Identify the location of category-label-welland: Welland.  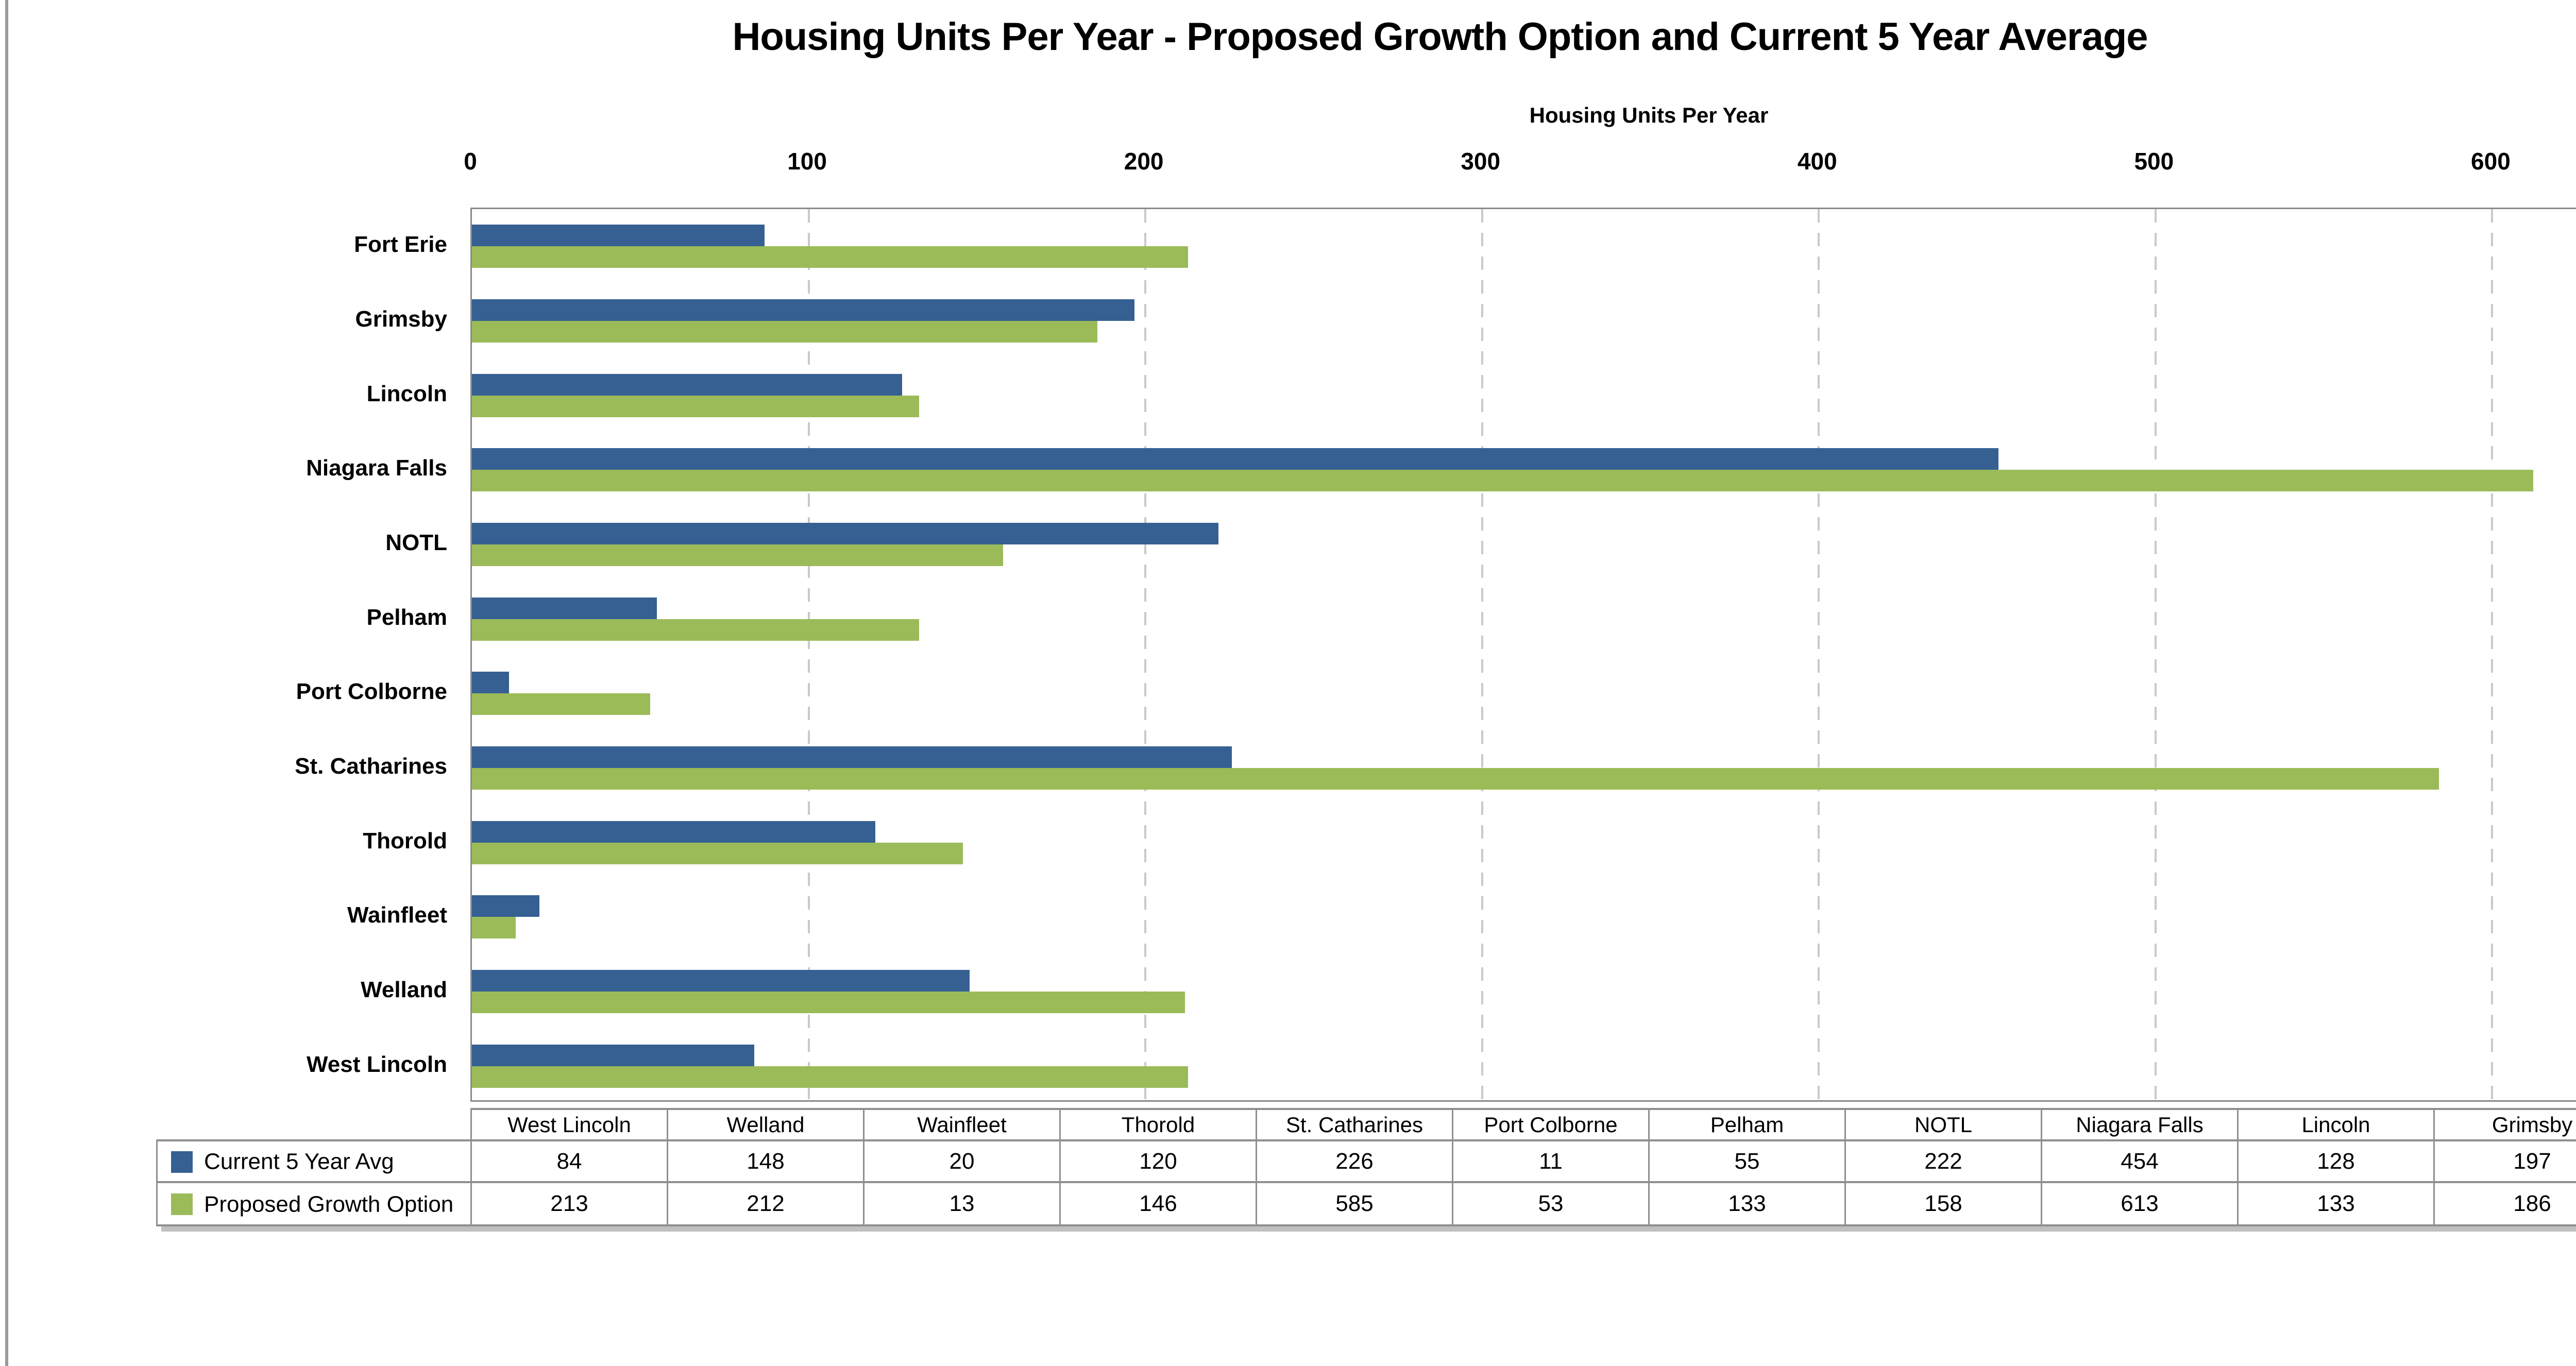
(404, 989).